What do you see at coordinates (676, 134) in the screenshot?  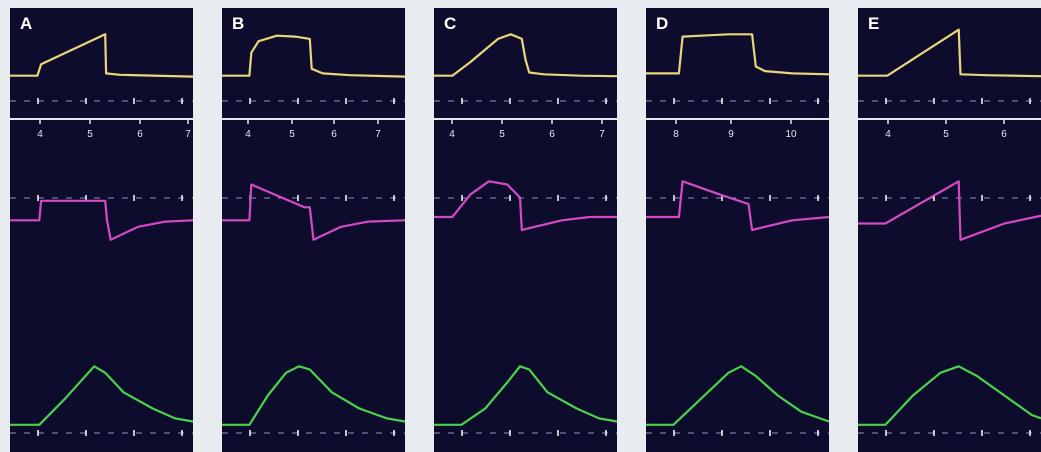 I see `x-tick-label: 8` at bounding box center [676, 134].